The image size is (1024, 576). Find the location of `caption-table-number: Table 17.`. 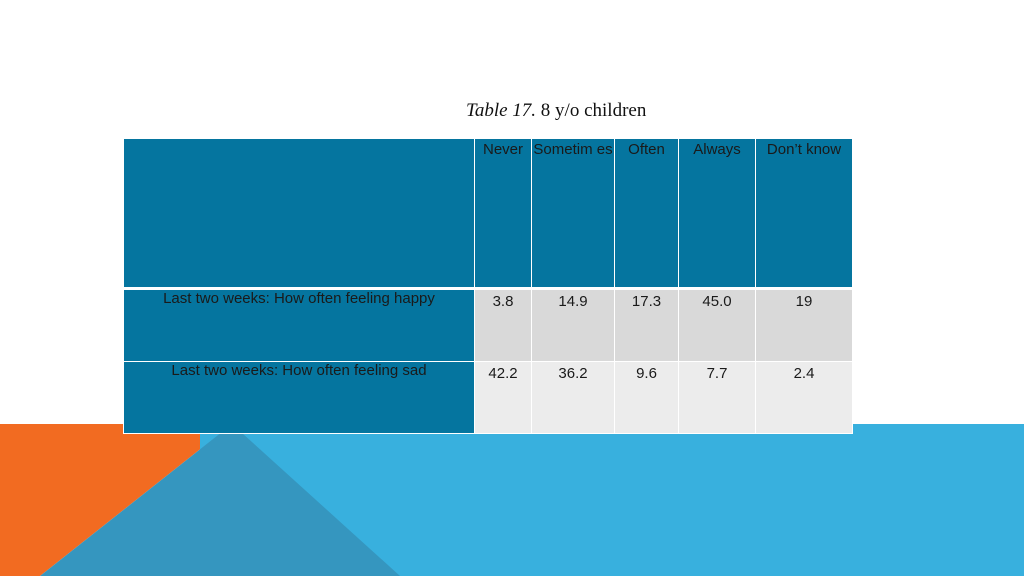

caption-table-number: Table 17. is located at coordinates (501, 110).